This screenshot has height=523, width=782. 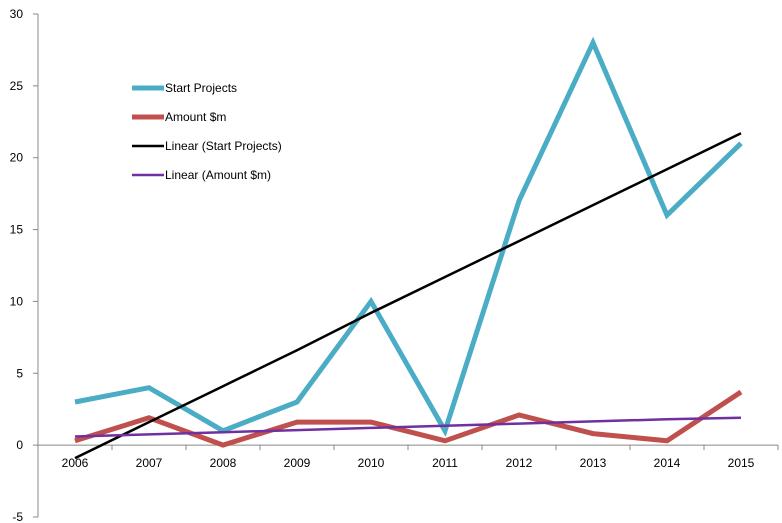 I want to click on x-tick-label: 2011, so click(x=445, y=463).